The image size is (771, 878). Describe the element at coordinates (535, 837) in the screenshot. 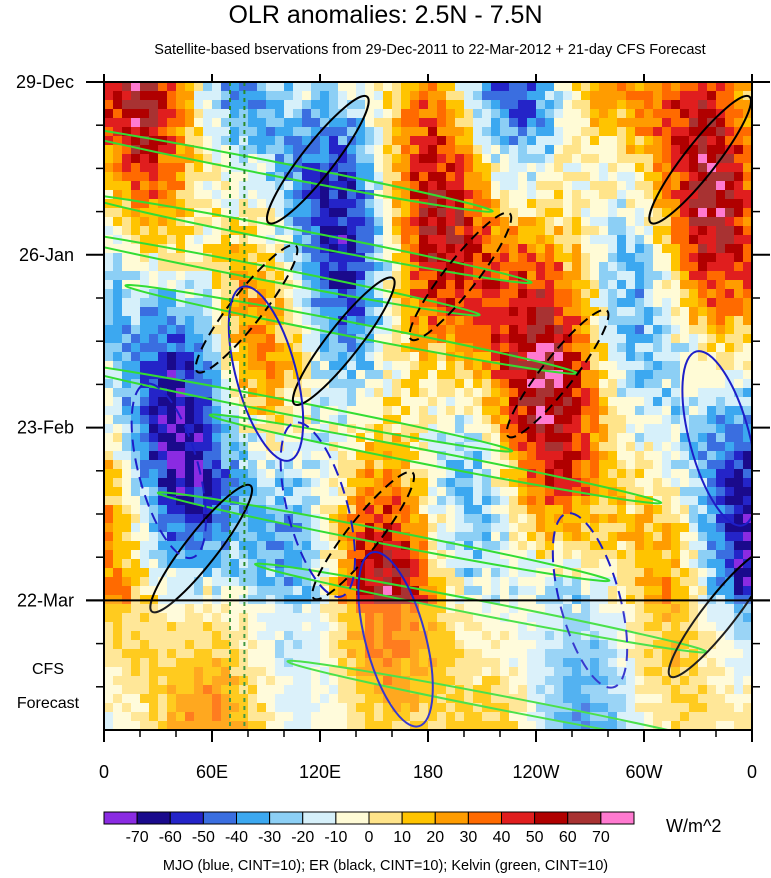

I see `colorbar-label: 50` at that location.